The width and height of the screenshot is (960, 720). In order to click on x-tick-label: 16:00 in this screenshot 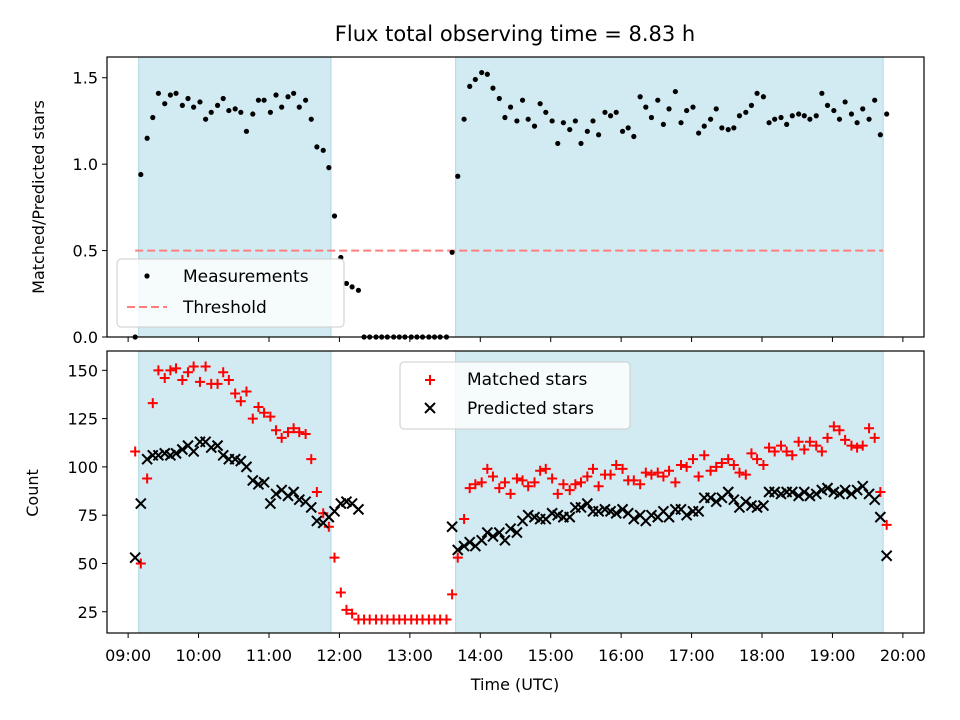, I will do `click(621, 655)`.